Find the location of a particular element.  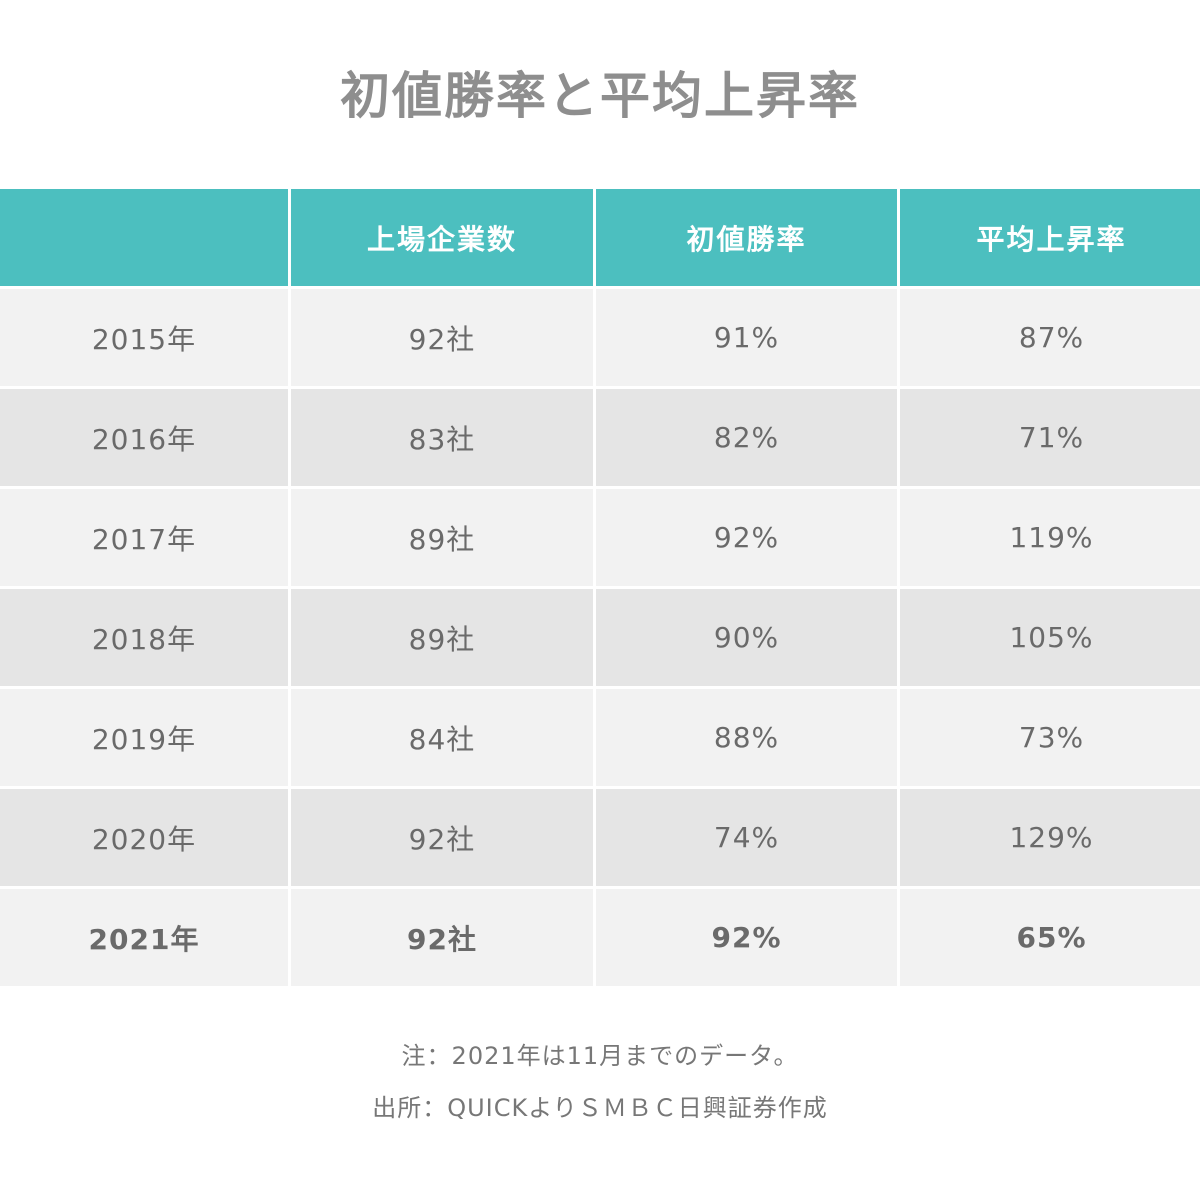

cell-listed-companies: 83社 is located at coordinates (442, 437).